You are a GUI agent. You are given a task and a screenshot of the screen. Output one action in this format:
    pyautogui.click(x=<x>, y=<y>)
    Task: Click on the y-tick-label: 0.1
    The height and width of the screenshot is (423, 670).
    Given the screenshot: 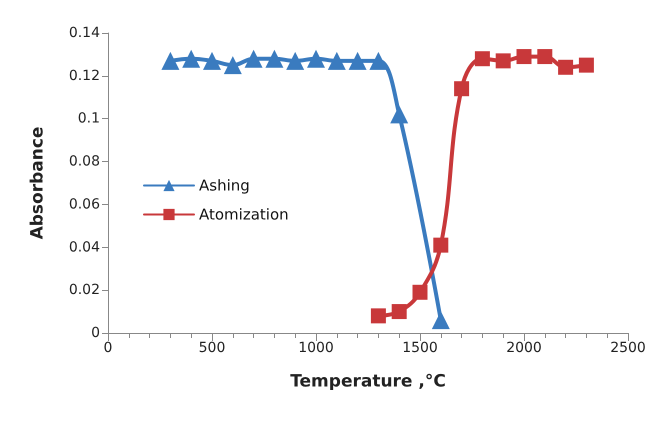 What is the action you would take?
    pyautogui.click(x=89, y=118)
    